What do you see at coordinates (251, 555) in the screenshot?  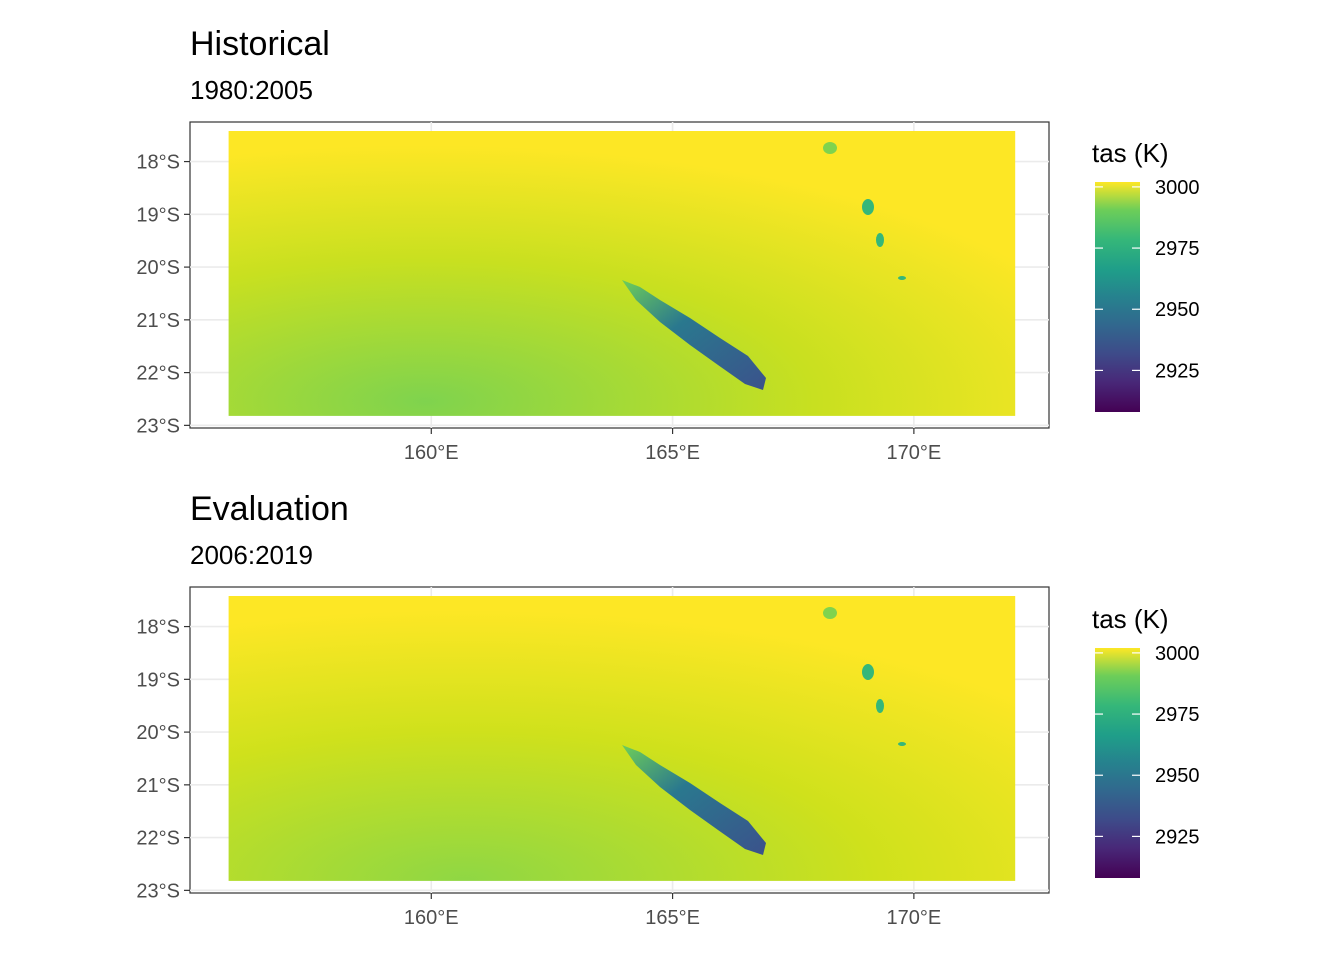 I see `panel-subtitle: 2006:2019` at bounding box center [251, 555].